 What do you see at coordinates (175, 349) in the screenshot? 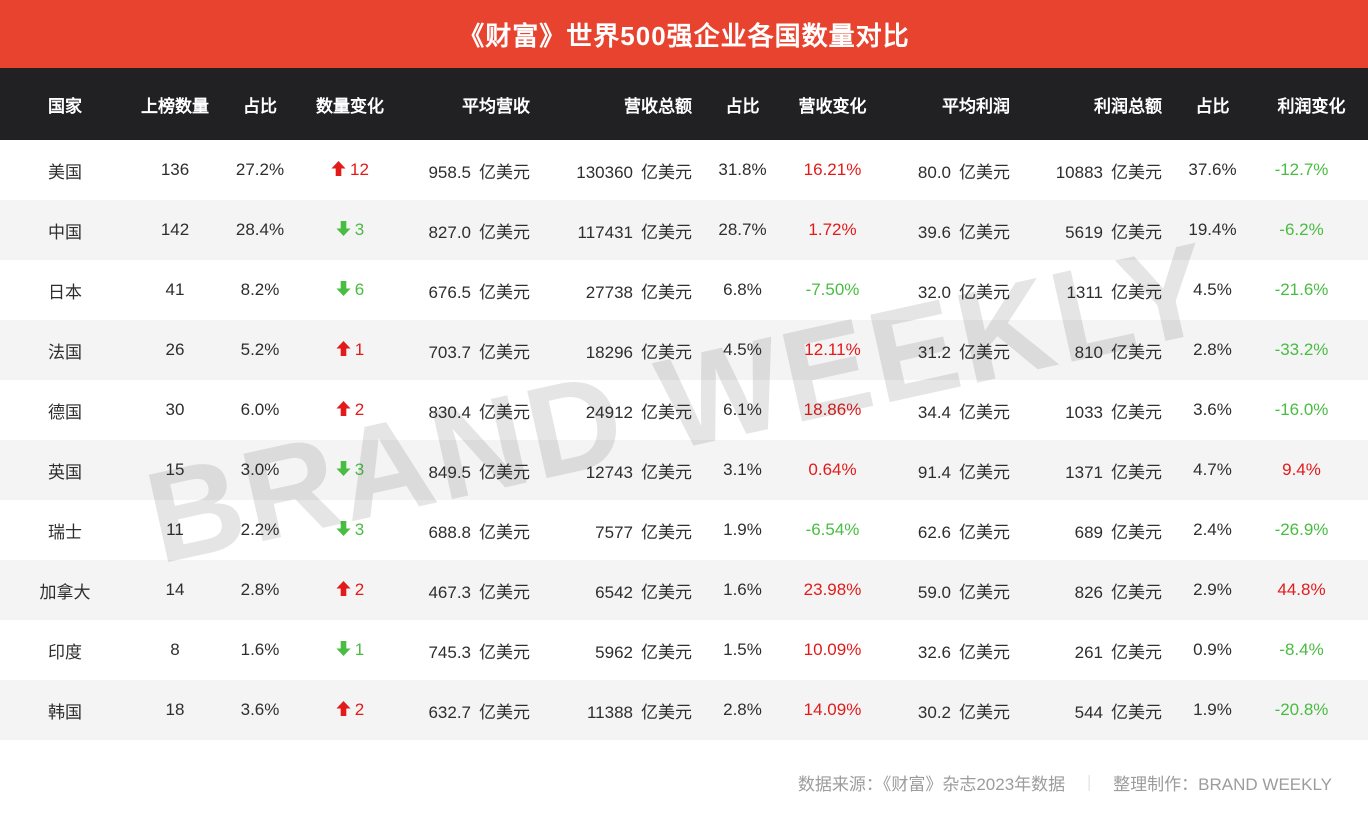
I see `cell-count: 26` at bounding box center [175, 349].